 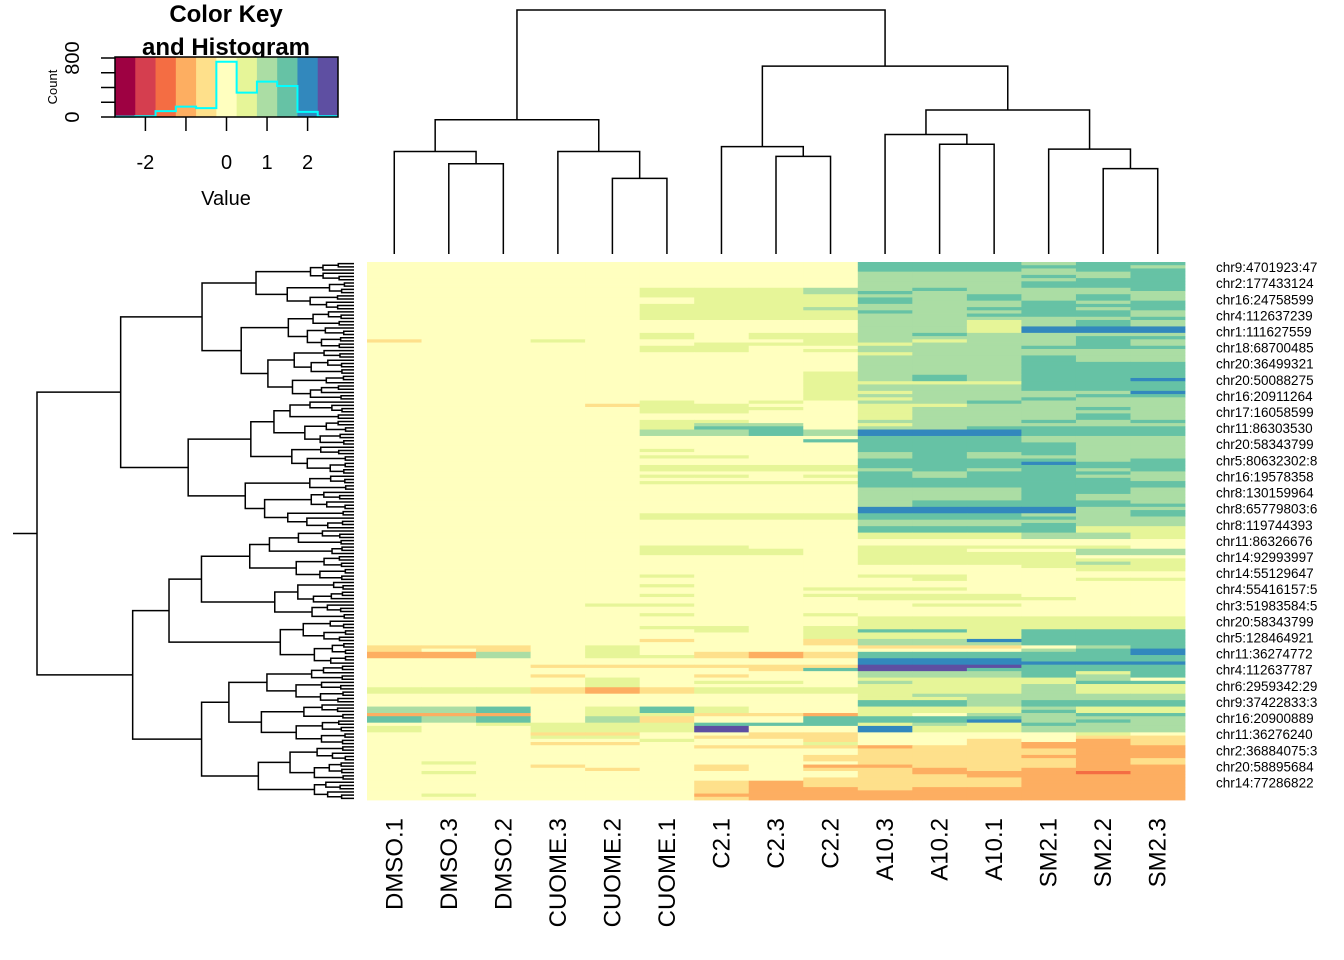 I want to click on column-label: SM2.1, so click(x=1049, y=852).